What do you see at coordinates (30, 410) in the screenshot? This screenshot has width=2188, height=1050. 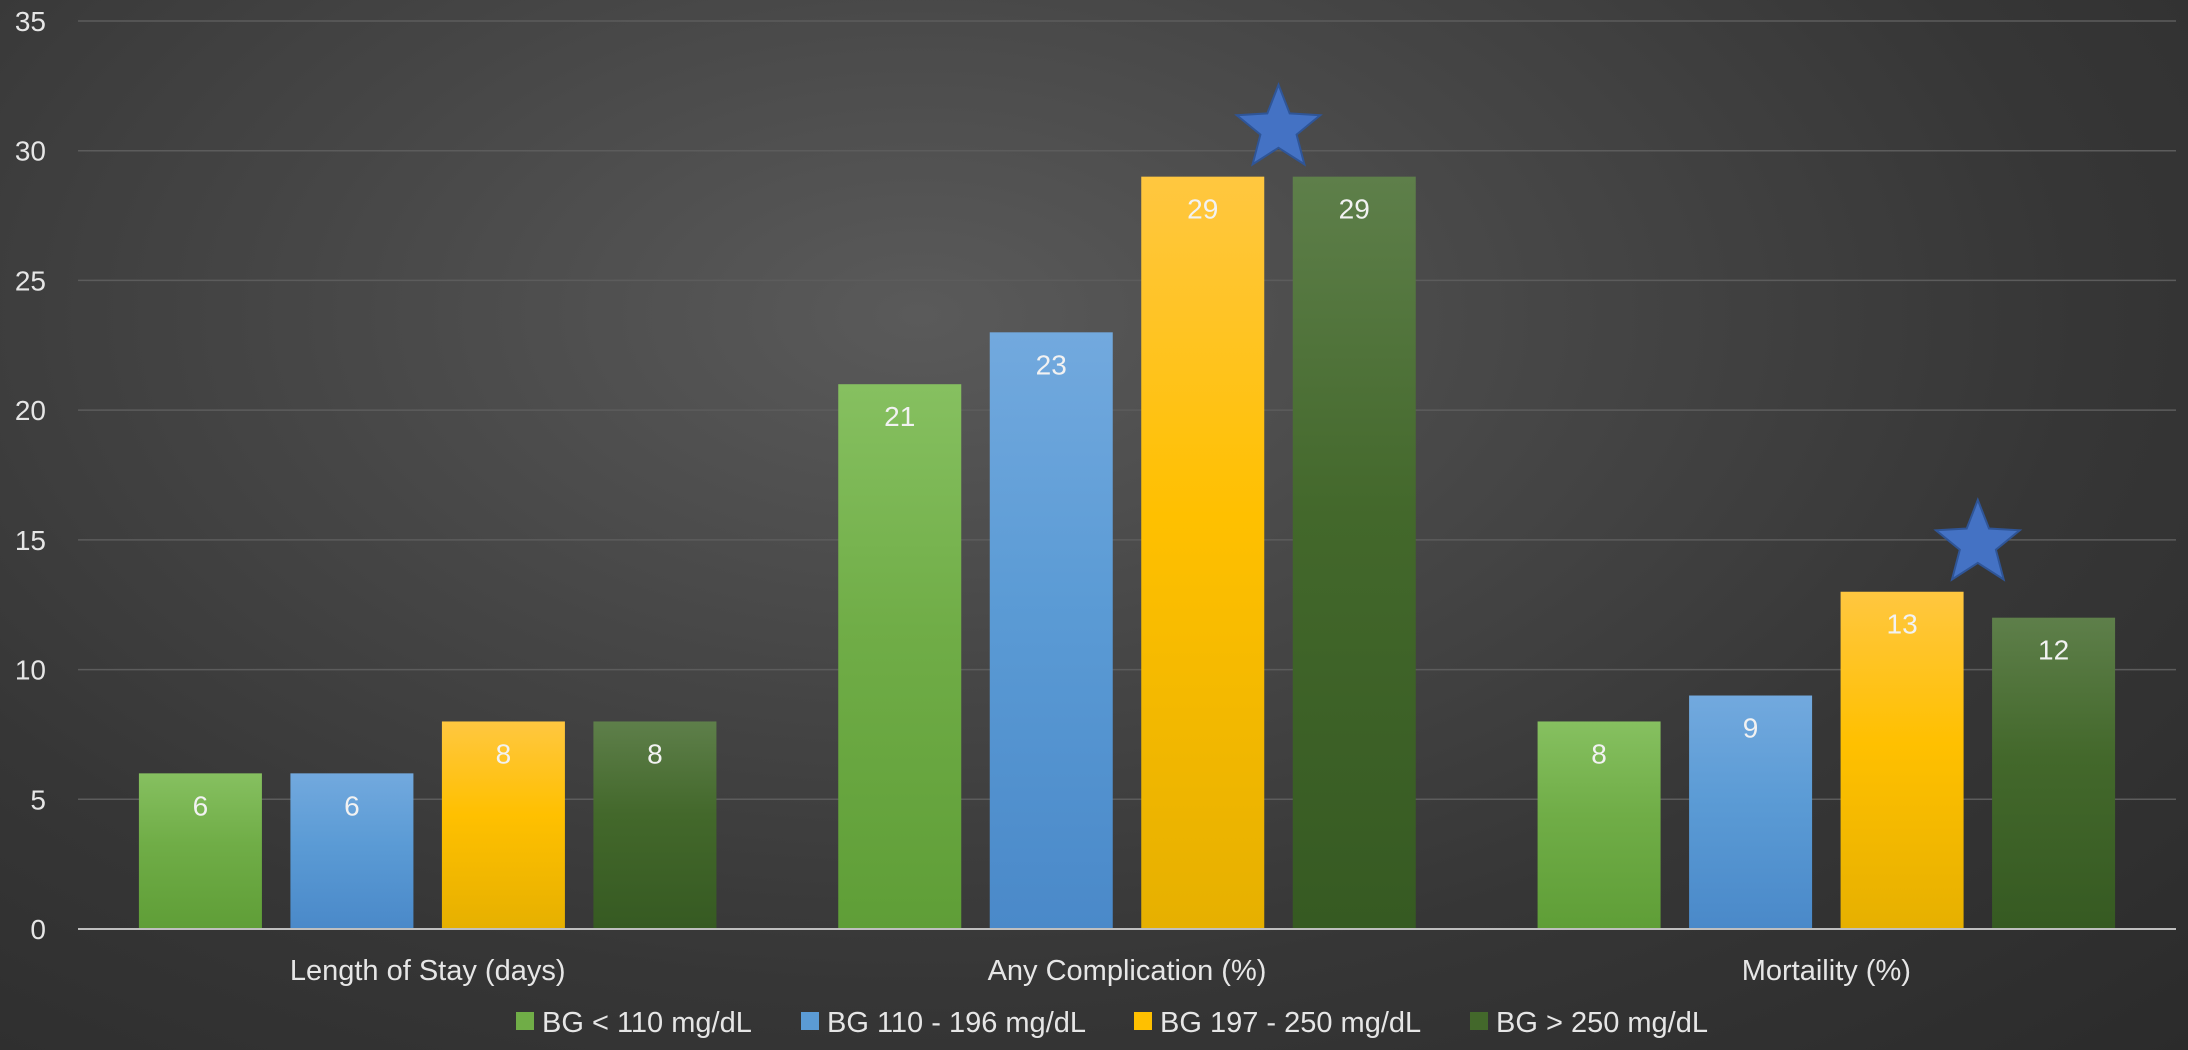 I see `y-tick-label: 20` at bounding box center [30, 410].